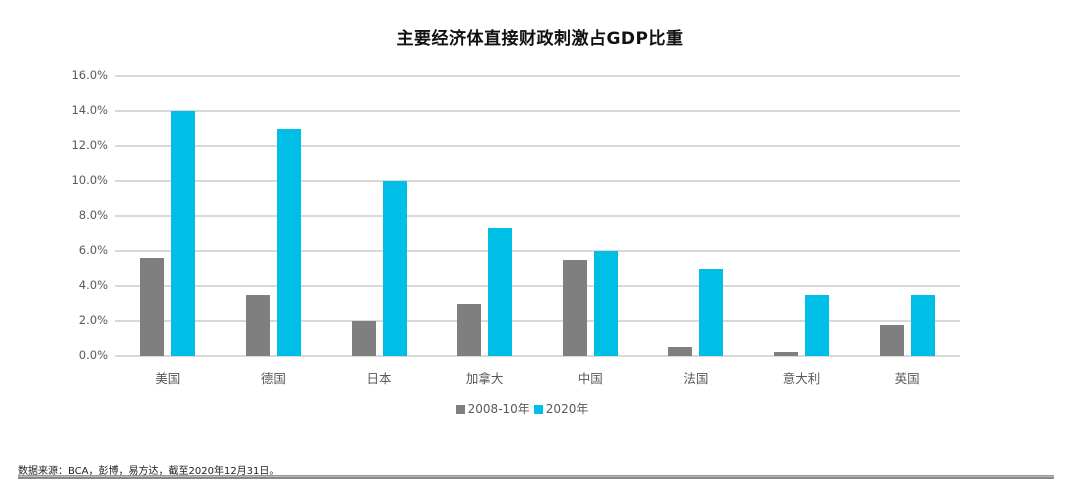  What do you see at coordinates (540, 39) in the screenshot?
I see `chart-title: 主要经济体直接财政刺激占GDP比重` at bounding box center [540, 39].